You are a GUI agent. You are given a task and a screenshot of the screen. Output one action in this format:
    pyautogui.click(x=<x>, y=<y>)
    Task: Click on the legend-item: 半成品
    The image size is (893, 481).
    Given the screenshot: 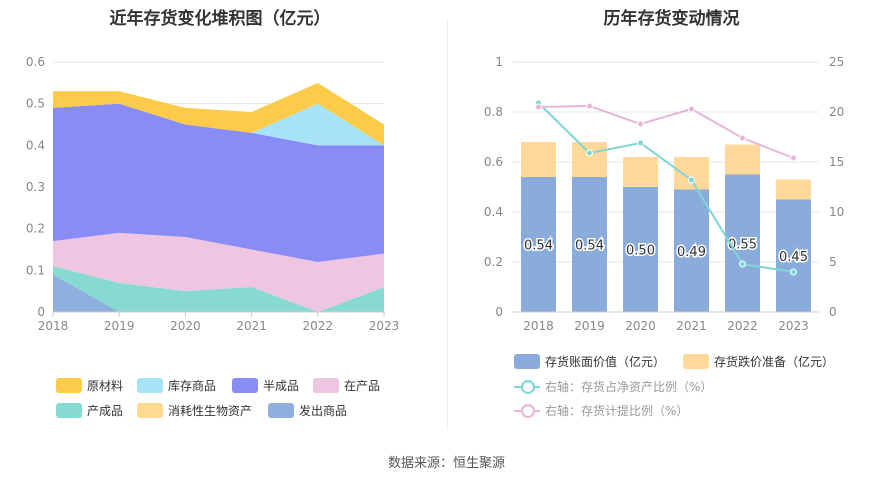 What is the action you would take?
    pyautogui.click(x=265, y=385)
    